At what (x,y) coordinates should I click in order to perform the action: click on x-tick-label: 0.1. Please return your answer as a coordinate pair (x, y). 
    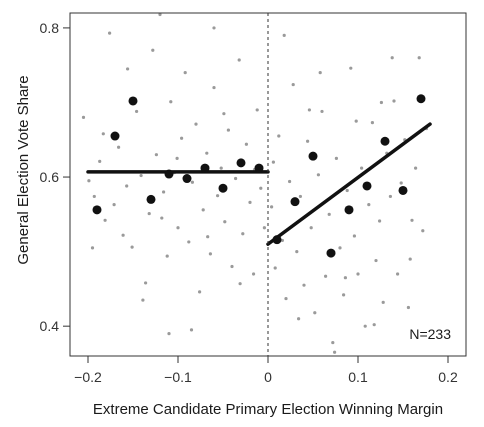
    Looking at the image, I should click on (358, 377).